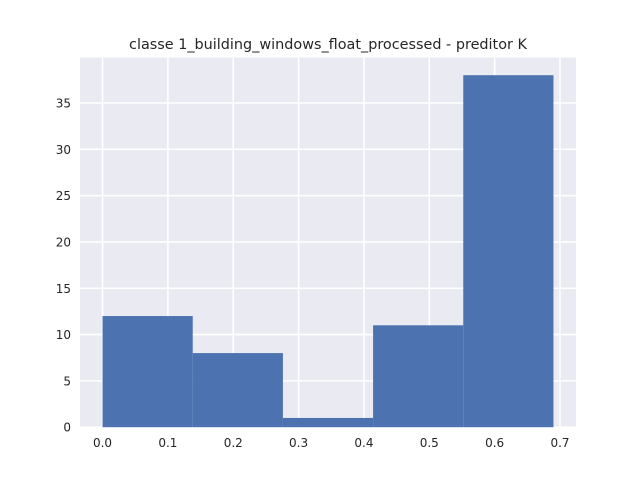 This screenshot has height=480, width=640. What do you see at coordinates (63, 150) in the screenshot?
I see `y-tick-label: 30` at bounding box center [63, 150].